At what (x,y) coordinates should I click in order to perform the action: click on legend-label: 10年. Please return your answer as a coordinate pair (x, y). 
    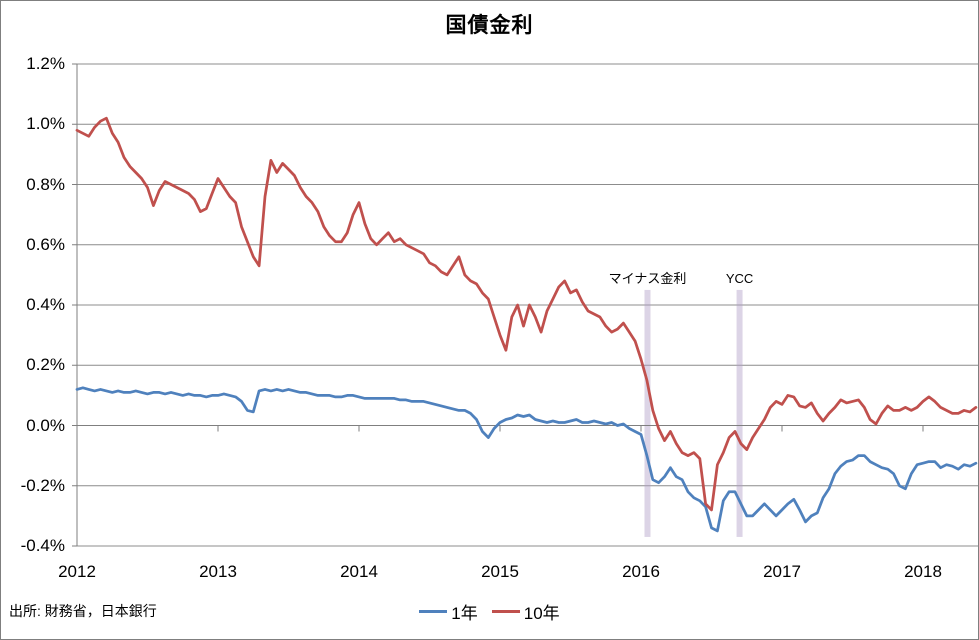
    Looking at the image, I should click on (541, 613).